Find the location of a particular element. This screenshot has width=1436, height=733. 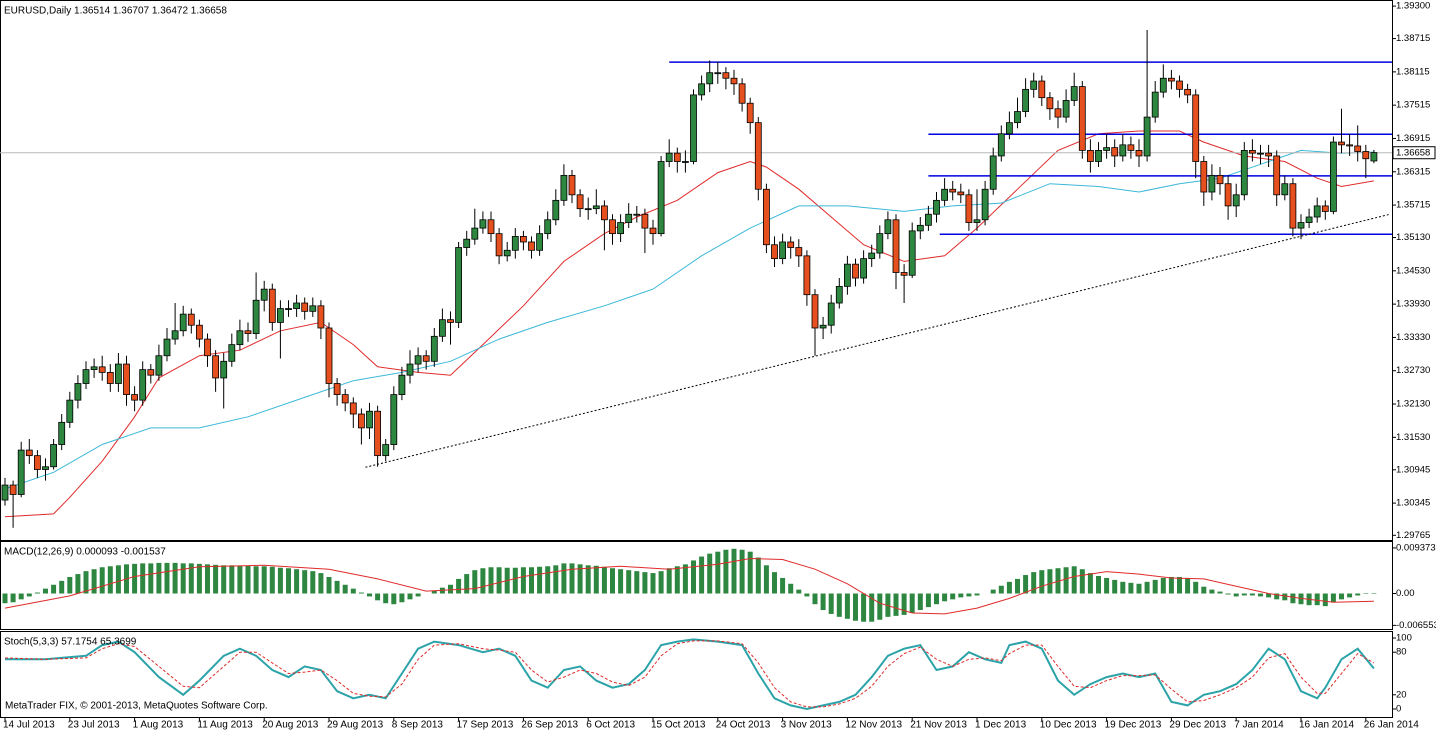

x-tick-label: 7 Jan 2014 is located at coordinates (1259, 725).